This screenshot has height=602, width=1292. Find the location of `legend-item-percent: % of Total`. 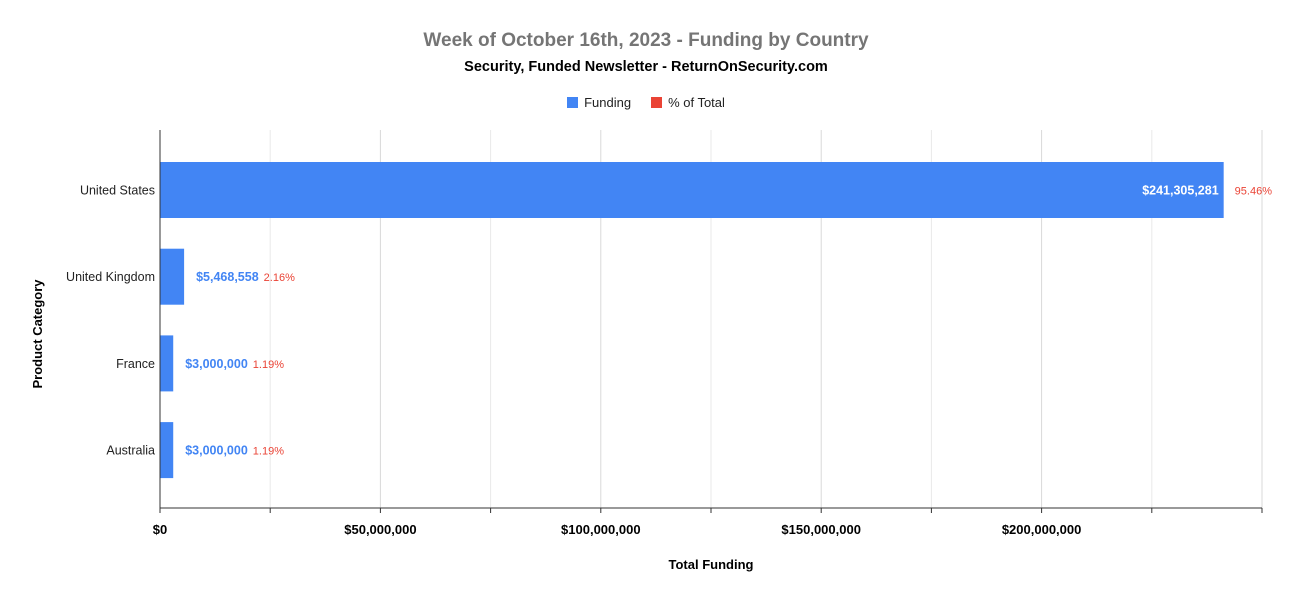

legend-item-percent: % of Total is located at coordinates (688, 102).